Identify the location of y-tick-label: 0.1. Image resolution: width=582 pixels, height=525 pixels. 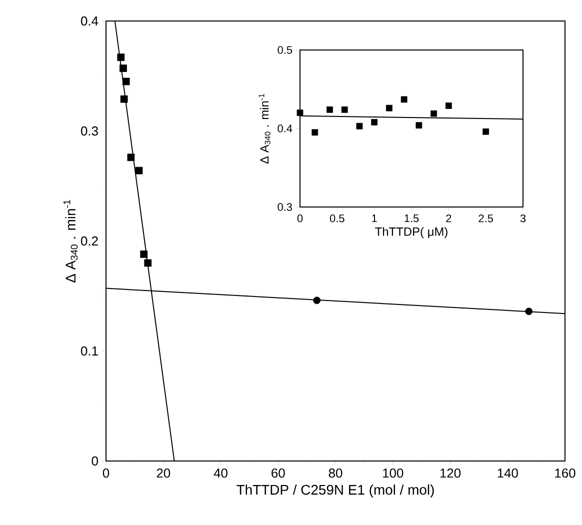
(89, 351).